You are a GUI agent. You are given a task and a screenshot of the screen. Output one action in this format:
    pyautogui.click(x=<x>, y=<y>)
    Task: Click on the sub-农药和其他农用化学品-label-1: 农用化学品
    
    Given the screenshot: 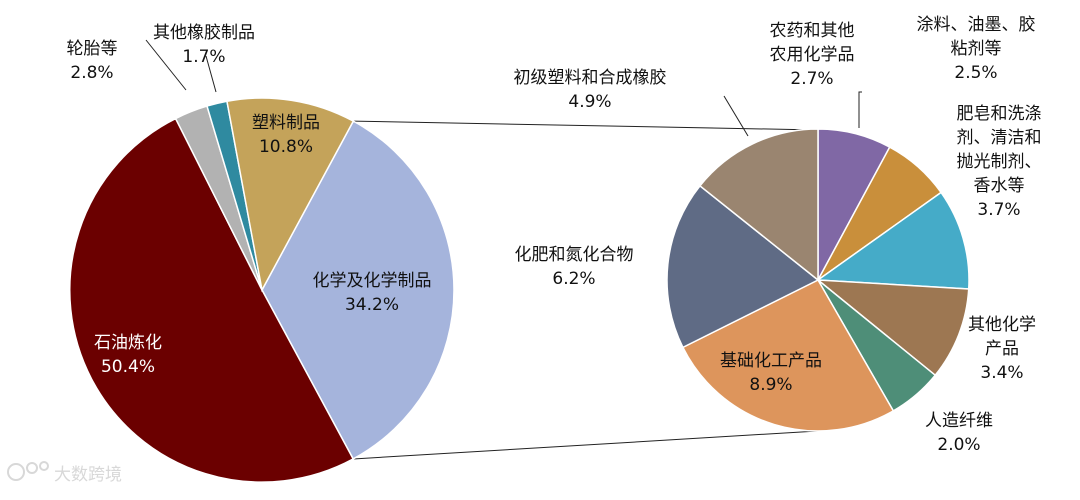 What is the action you would take?
    pyautogui.click(x=812, y=55)
    